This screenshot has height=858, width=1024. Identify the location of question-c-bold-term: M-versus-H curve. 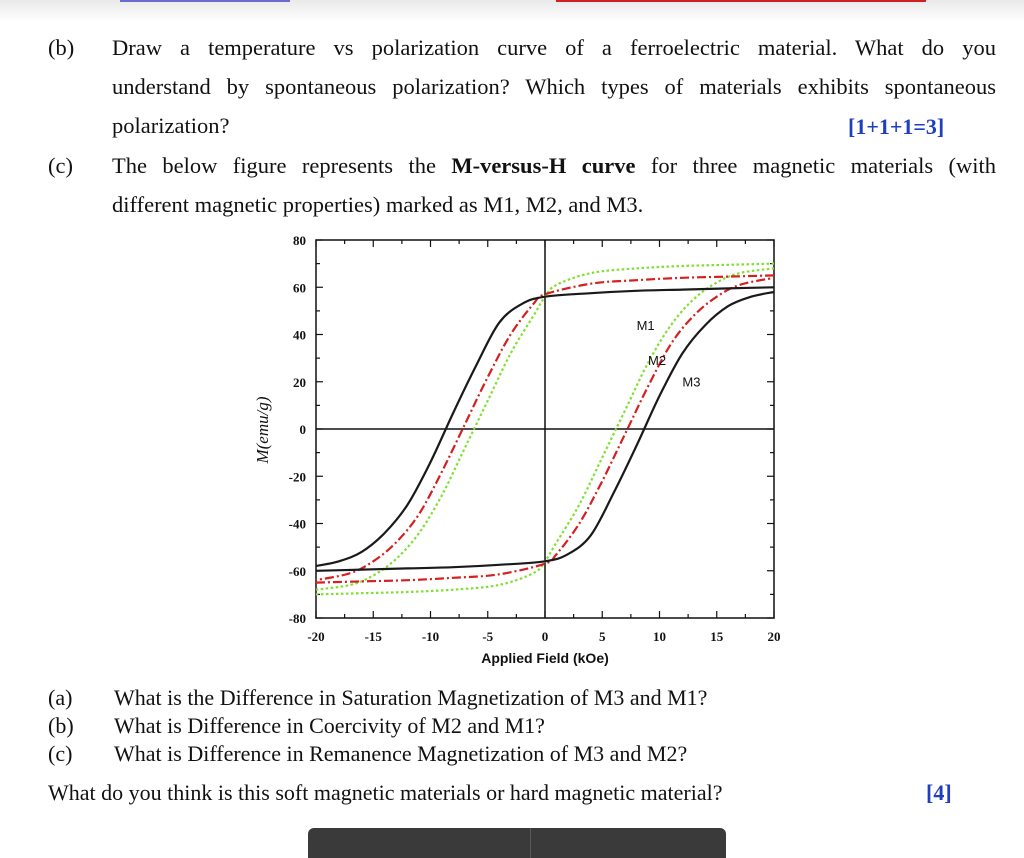
(543, 165).